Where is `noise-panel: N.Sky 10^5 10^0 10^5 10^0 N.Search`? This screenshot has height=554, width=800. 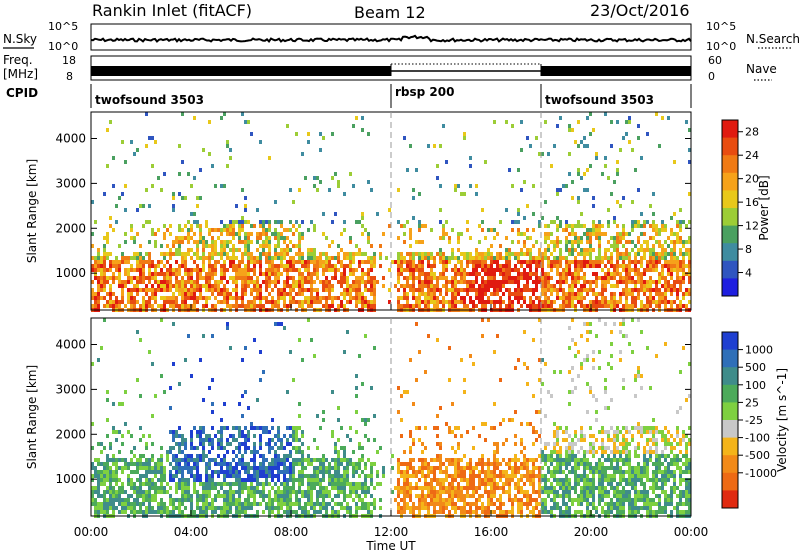
noise-panel: N.Sky 10^5 10^0 10^5 10^0 N.Search is located at coordinates (401, 36).